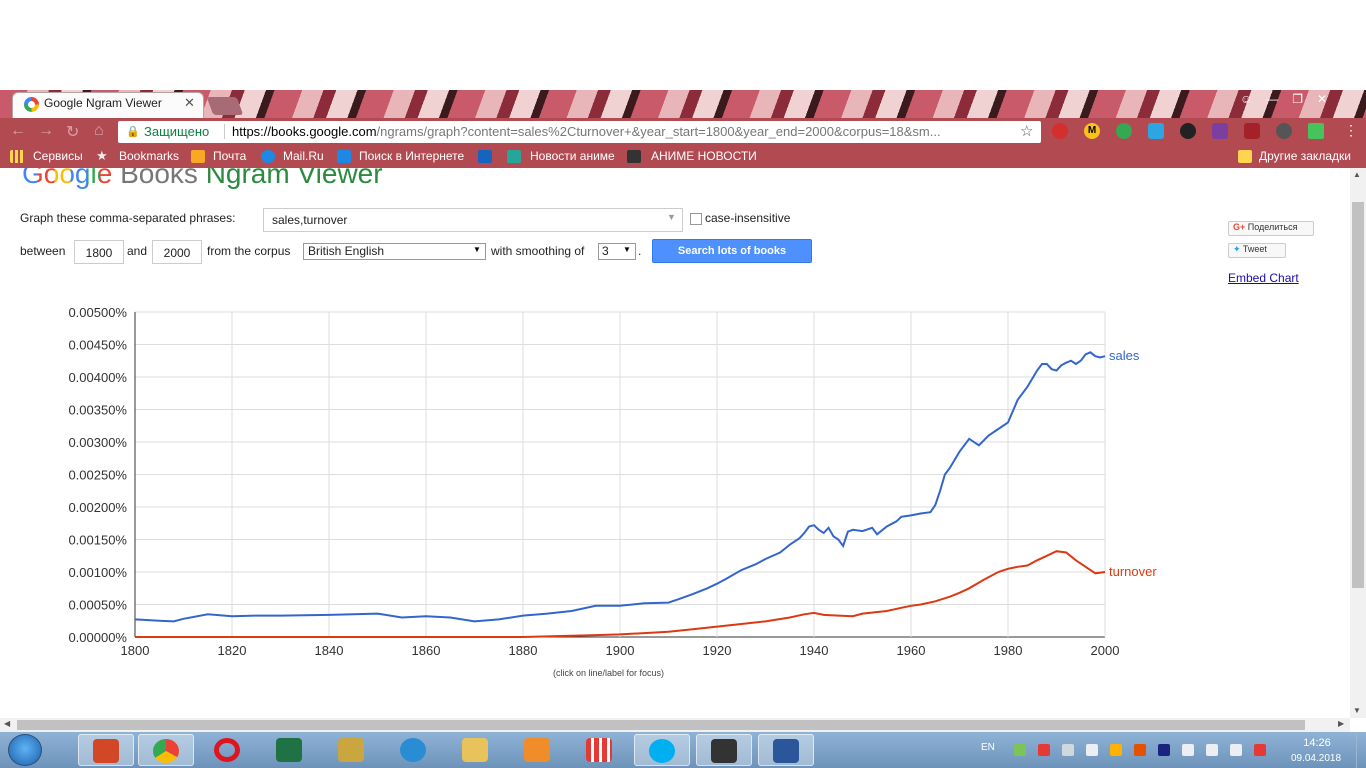  I want to click on phrases-input: sales,turnover, so click(473, 220).